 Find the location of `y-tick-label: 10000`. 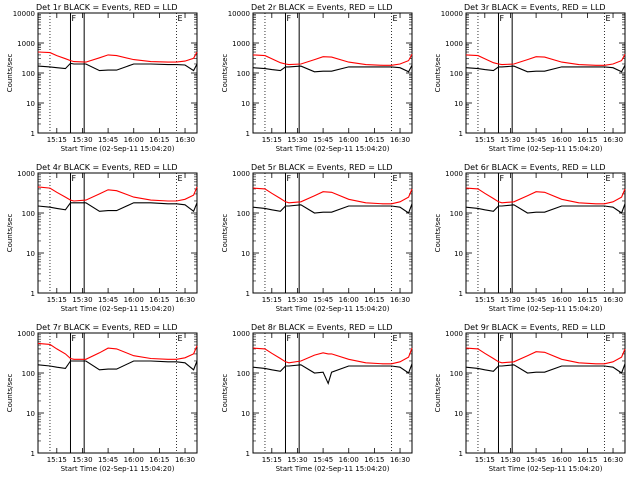

y-tick-label: 10000 is located at coordinates (24, 14).